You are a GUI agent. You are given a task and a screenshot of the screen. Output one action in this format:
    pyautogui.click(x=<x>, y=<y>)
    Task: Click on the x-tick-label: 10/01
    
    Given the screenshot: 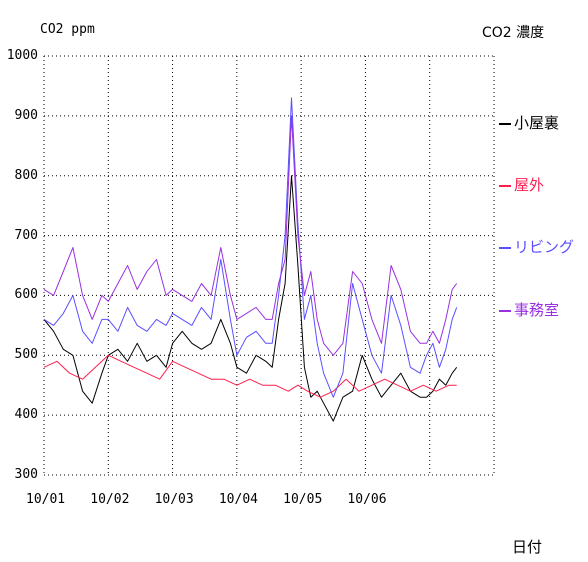 What is the action you would take?
    pyautogui.click(x=46, y=499)
    